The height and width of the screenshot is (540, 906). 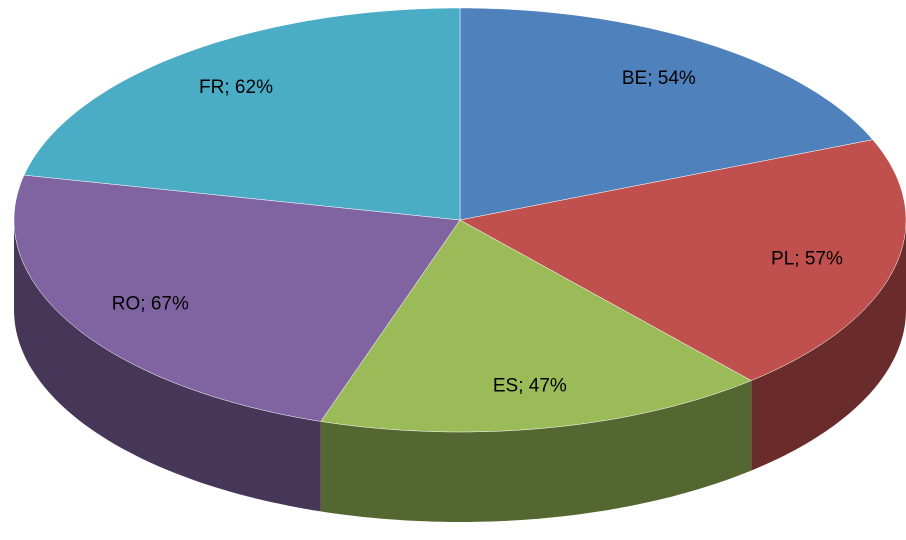 I want to click on data-label: PL; 57%, so click(x=807, y=259).